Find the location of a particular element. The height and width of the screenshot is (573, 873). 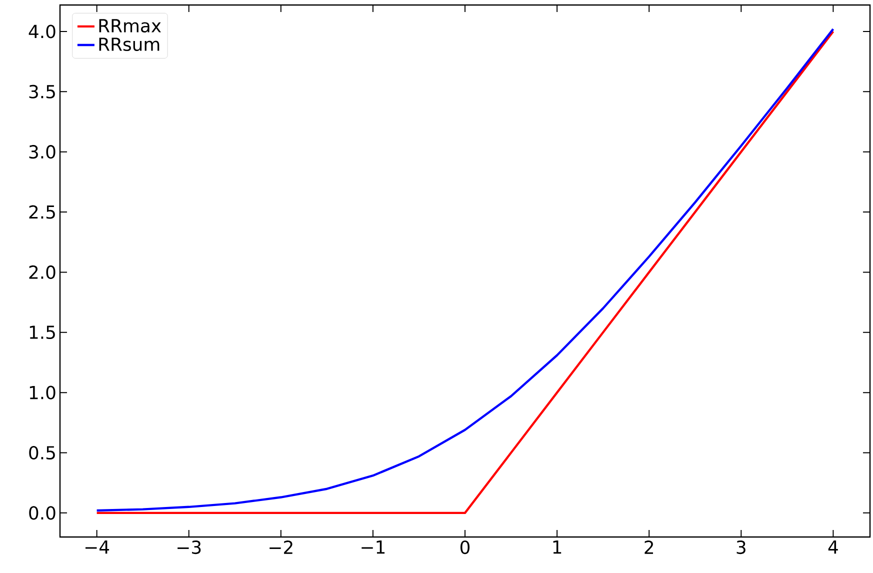

x-tick-label: −4 is located at coordinates (98, 547).